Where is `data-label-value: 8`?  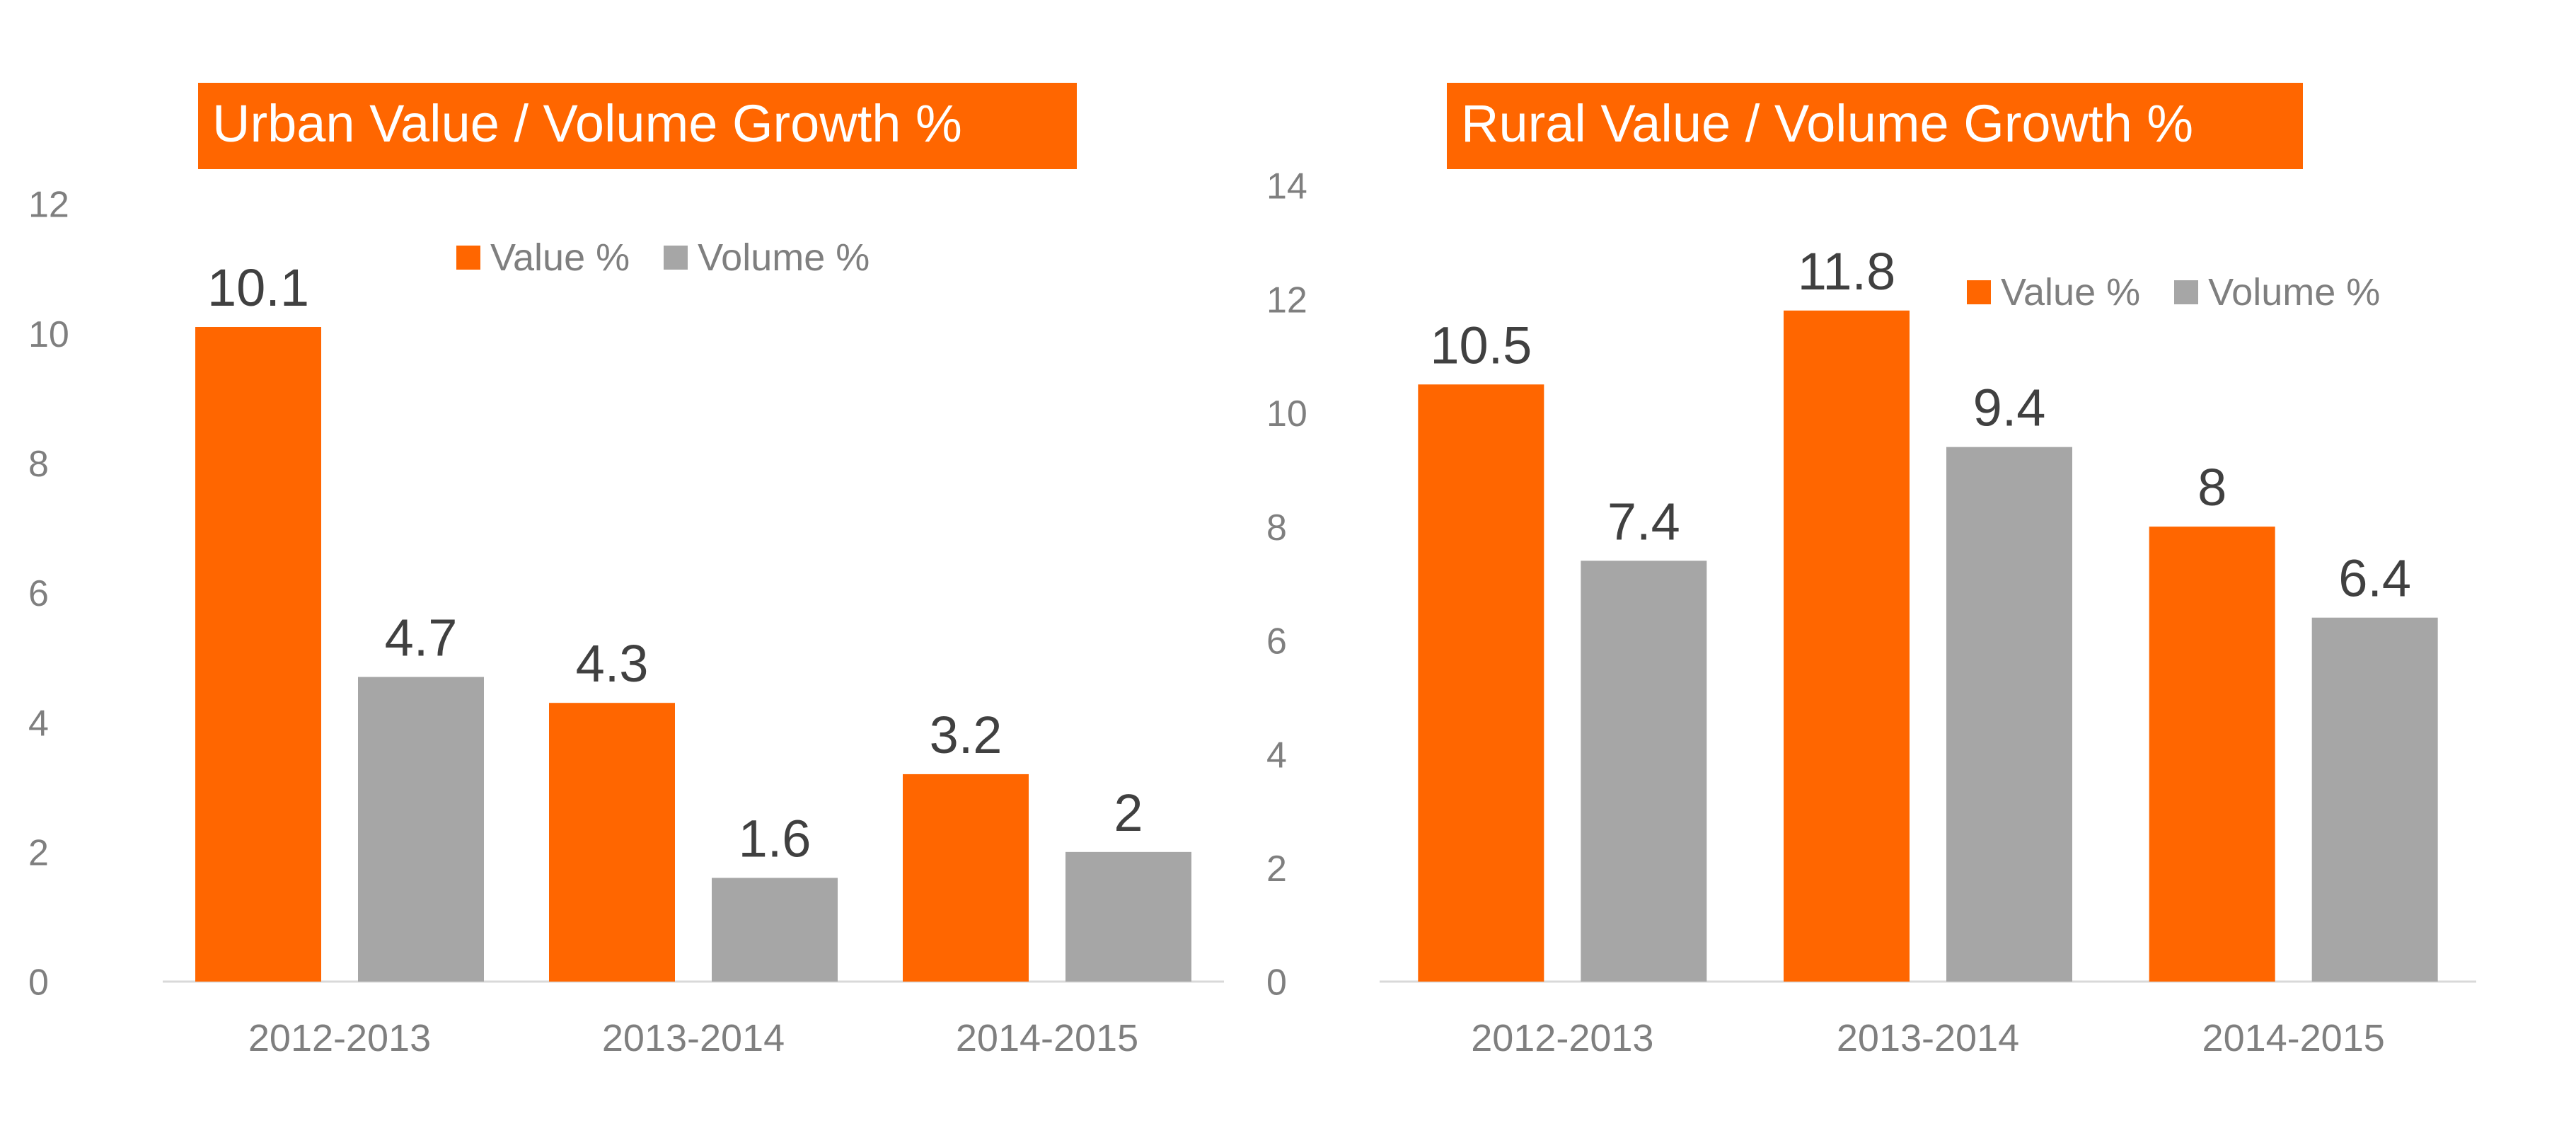 data-label-value: 8 is located at coordinates (2211, 487).